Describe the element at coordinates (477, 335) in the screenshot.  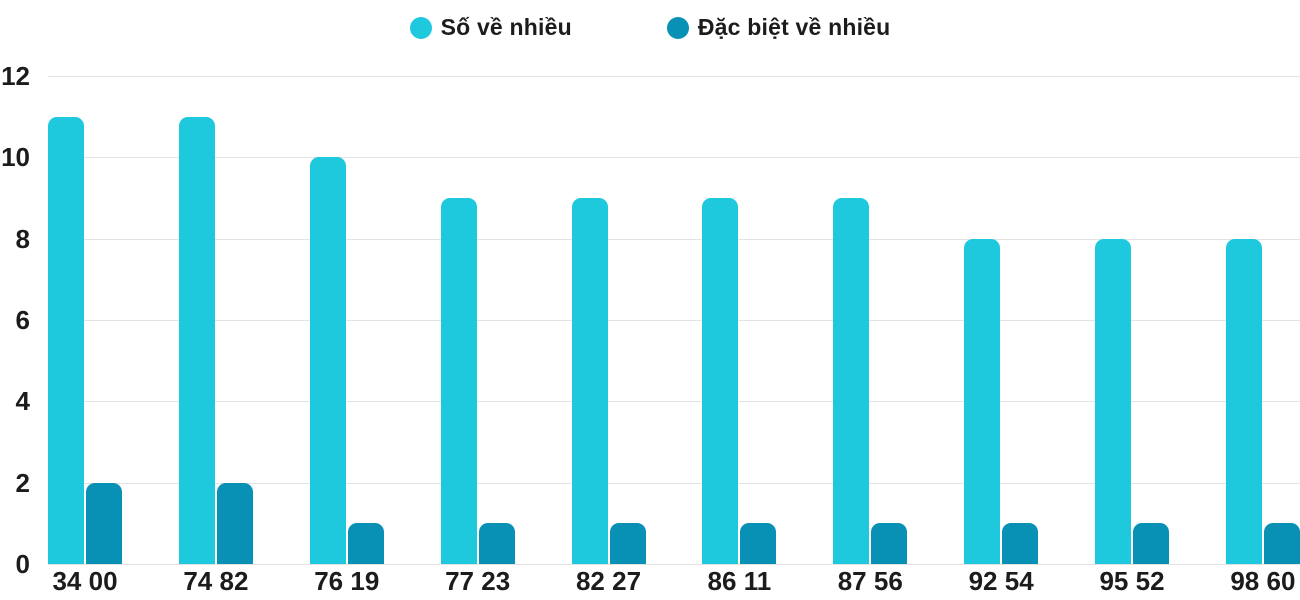
I see `bar-group: 77 23` at that location.